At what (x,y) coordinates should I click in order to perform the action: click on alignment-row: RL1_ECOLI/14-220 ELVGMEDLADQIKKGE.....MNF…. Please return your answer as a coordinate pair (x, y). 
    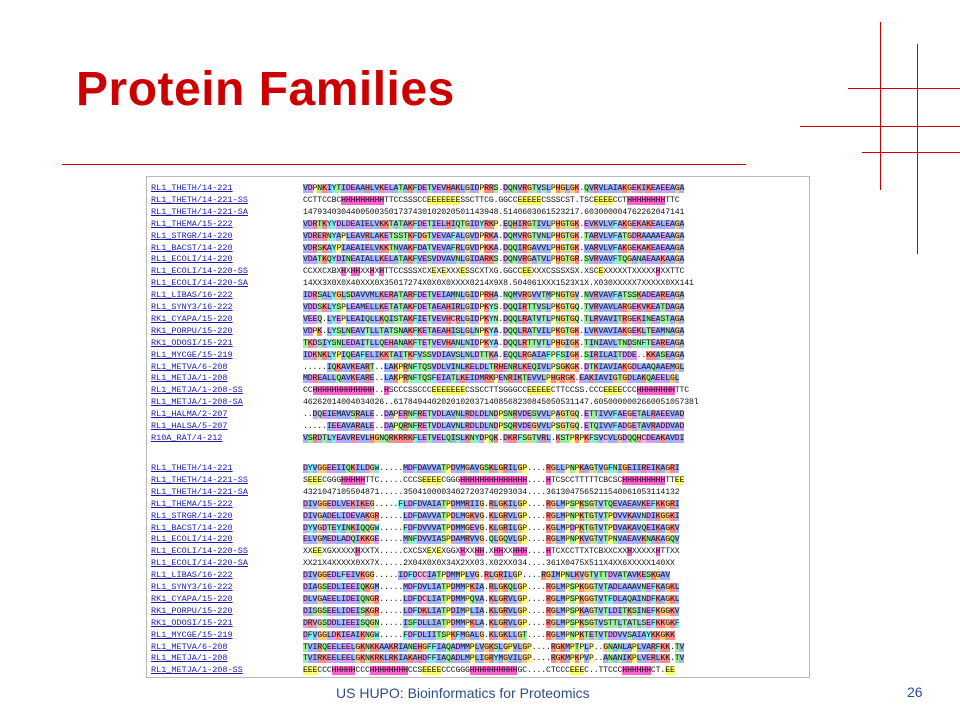
    Looking at the image, I should click on (478, 540).